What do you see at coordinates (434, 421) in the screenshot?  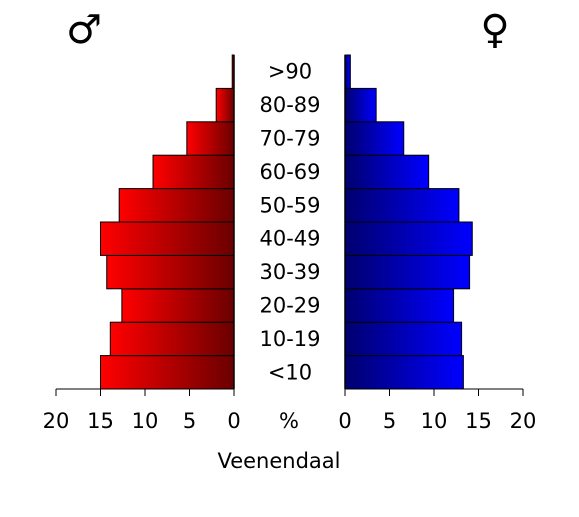 I see `female-tick-label-10: 10` at bounding box center [434, 421].